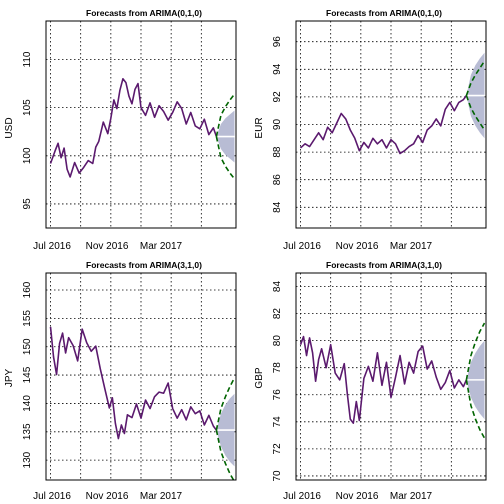 Image resolution: width=504 pixels, height=504 pixels. What do you see at coordinates (277, 152) in the screenshot?
I see `y-tick-label: 88` at bounding box center [277, 152].